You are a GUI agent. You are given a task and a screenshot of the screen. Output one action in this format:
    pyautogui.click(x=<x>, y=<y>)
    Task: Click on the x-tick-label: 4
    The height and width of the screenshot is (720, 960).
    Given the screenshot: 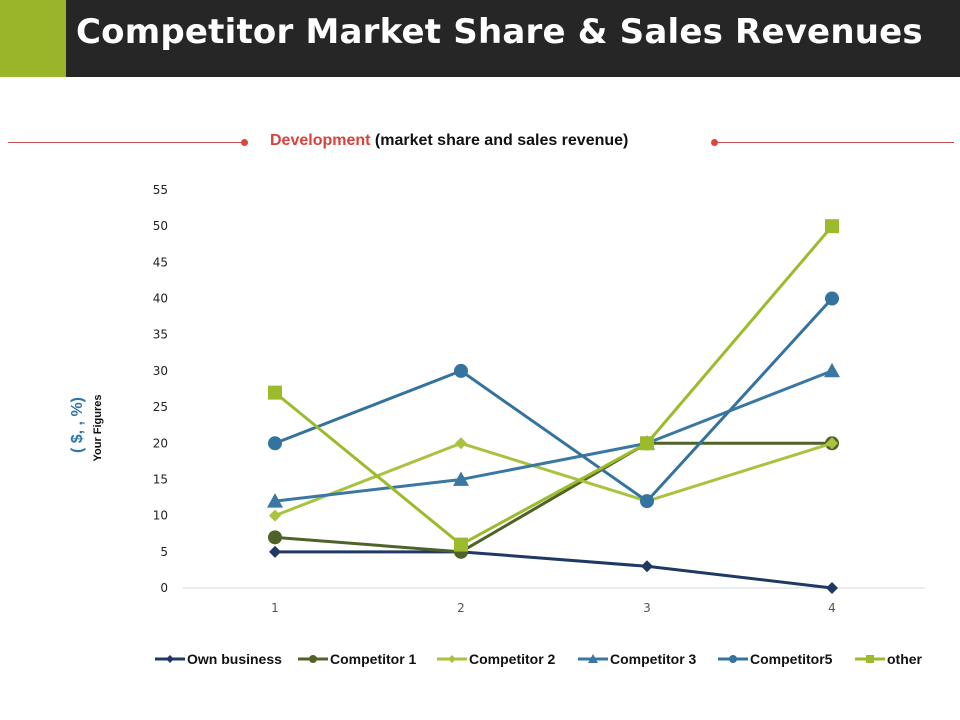 What is the action you would take?
    pyautogui.click(x=832, y=608)
    